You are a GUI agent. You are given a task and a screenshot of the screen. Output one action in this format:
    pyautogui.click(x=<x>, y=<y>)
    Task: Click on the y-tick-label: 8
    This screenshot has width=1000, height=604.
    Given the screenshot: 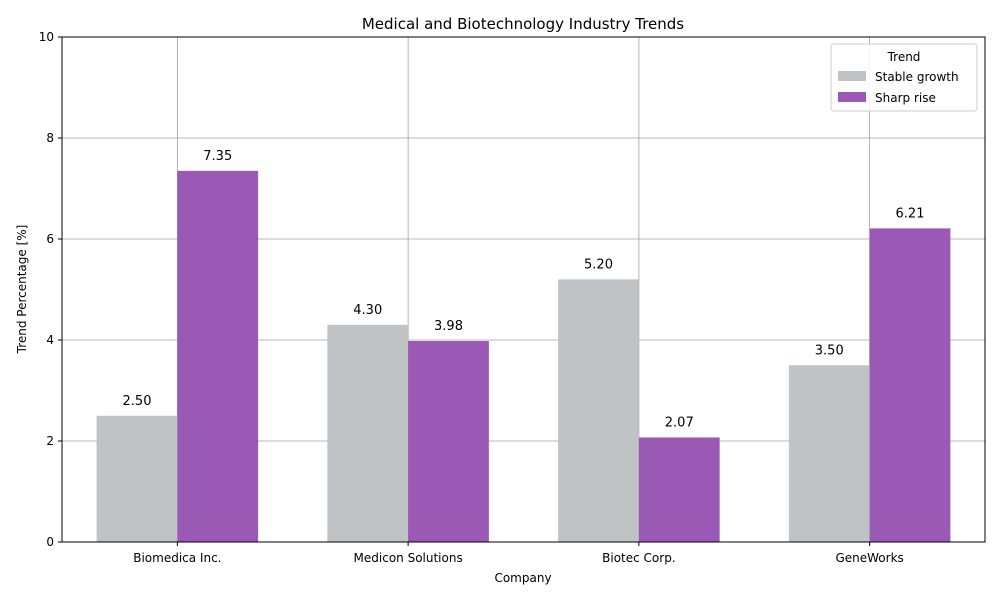 What is the action you would take?
    pyautogui.click(x=50, y=138)
    